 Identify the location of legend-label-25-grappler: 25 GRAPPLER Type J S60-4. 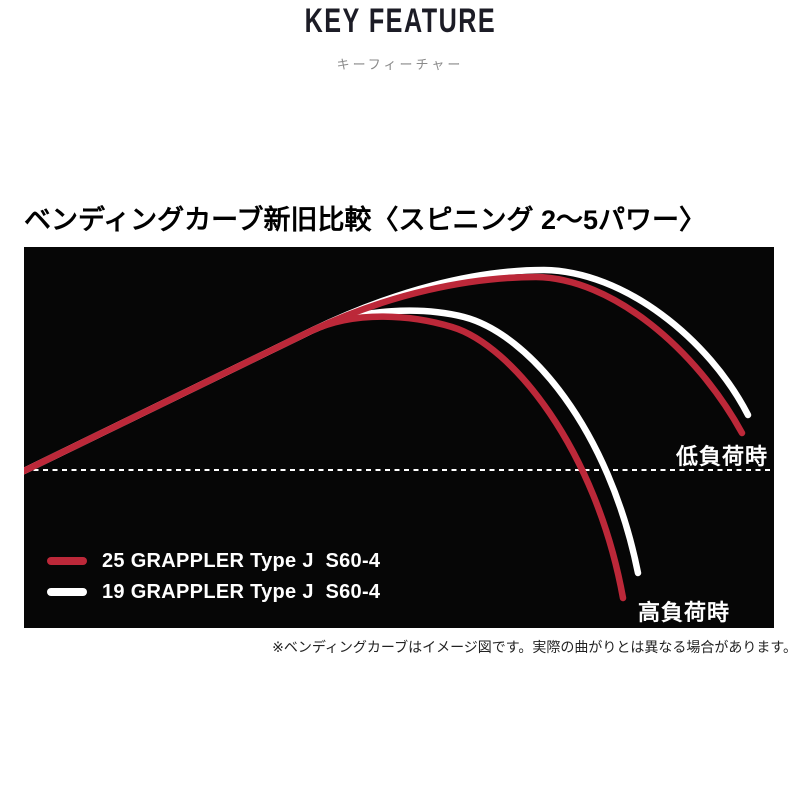
(241, 560).